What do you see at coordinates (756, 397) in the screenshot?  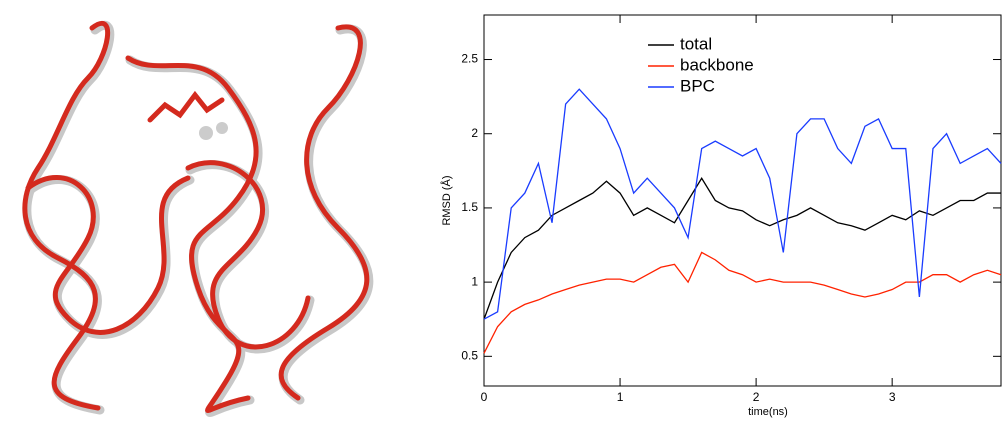 I see `x-tick-label: 2` at bounding box center [756, 397].